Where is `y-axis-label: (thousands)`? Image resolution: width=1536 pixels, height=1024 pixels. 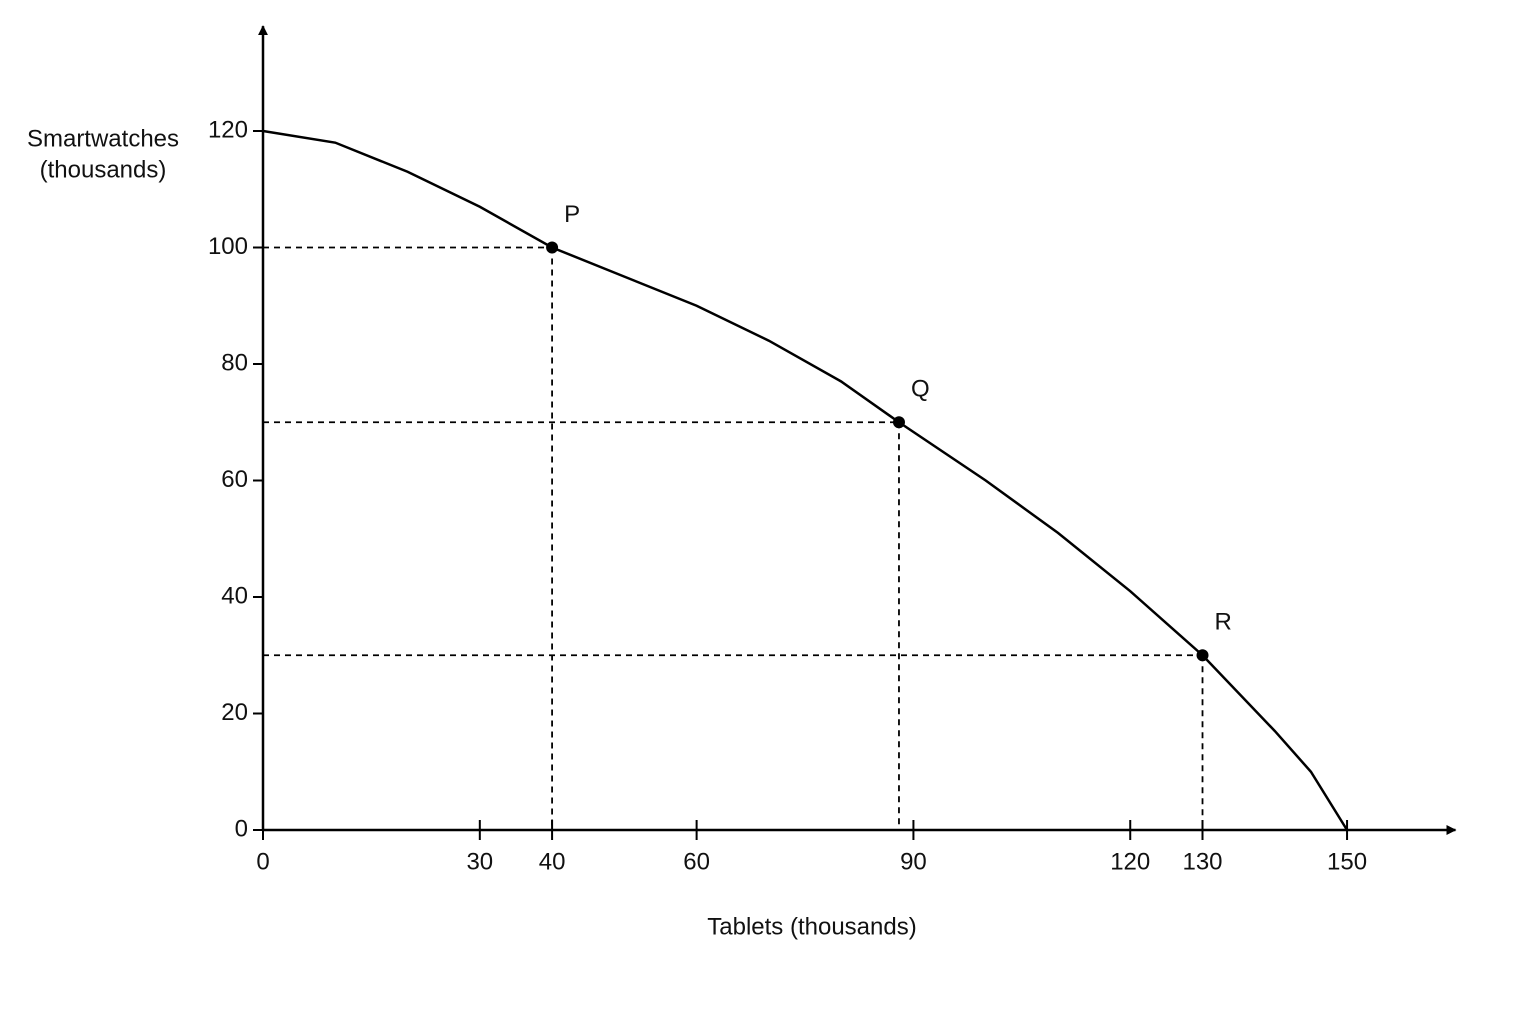 y-axis-label: (thousands) is located at coordinates (103, 169).